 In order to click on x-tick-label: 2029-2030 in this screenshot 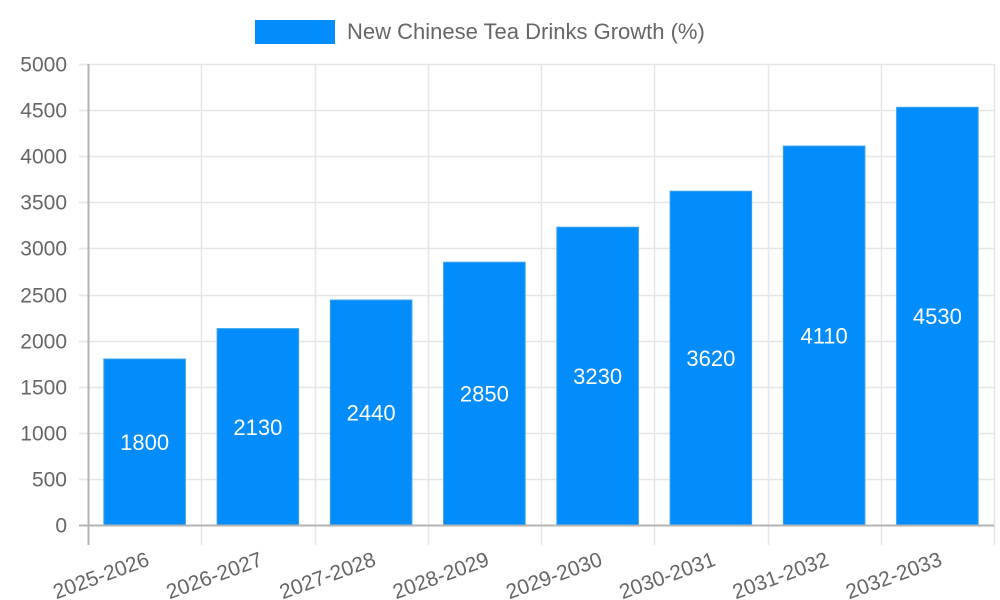, I will do `click(554, 574)`.